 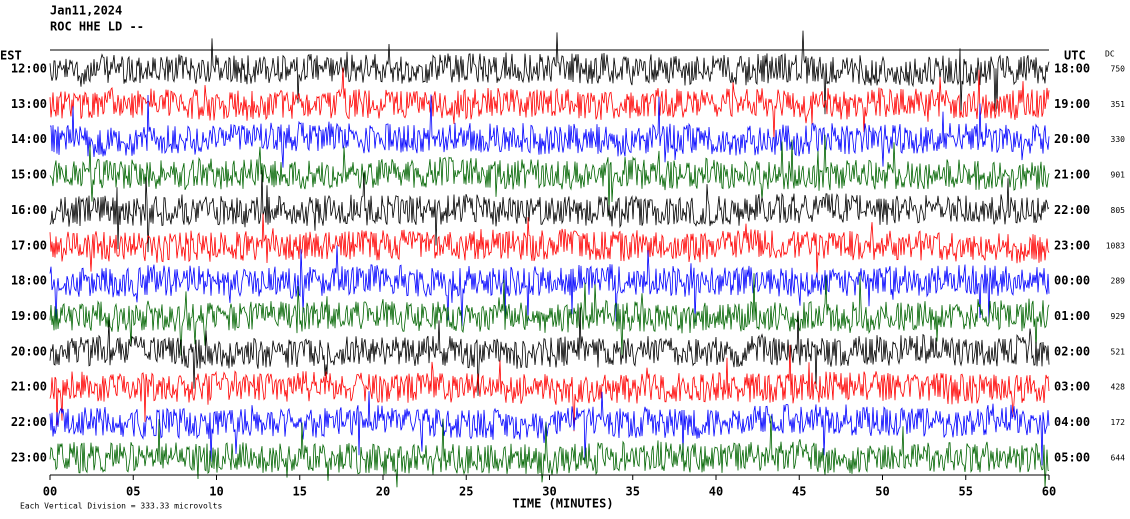 I want to click on x-tick-label: 45, so click(x=799, y=492).